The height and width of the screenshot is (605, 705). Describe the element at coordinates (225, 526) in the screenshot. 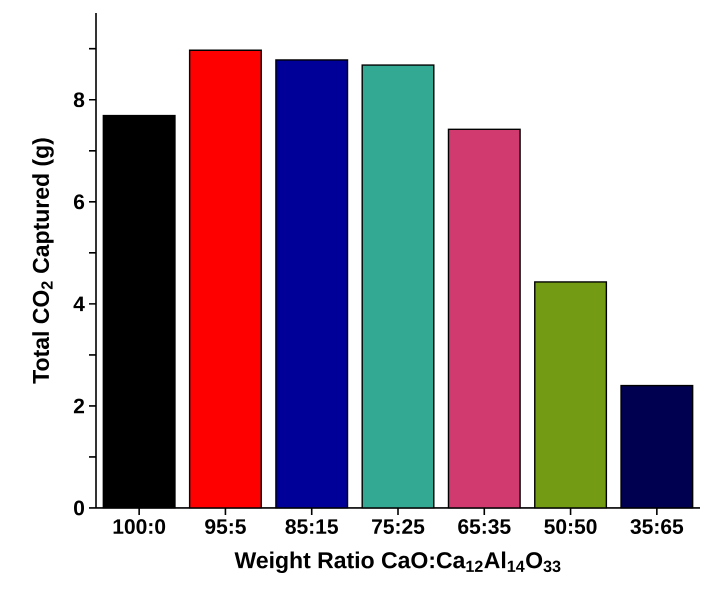

I see `x-tick-label: 95:5` at that location.